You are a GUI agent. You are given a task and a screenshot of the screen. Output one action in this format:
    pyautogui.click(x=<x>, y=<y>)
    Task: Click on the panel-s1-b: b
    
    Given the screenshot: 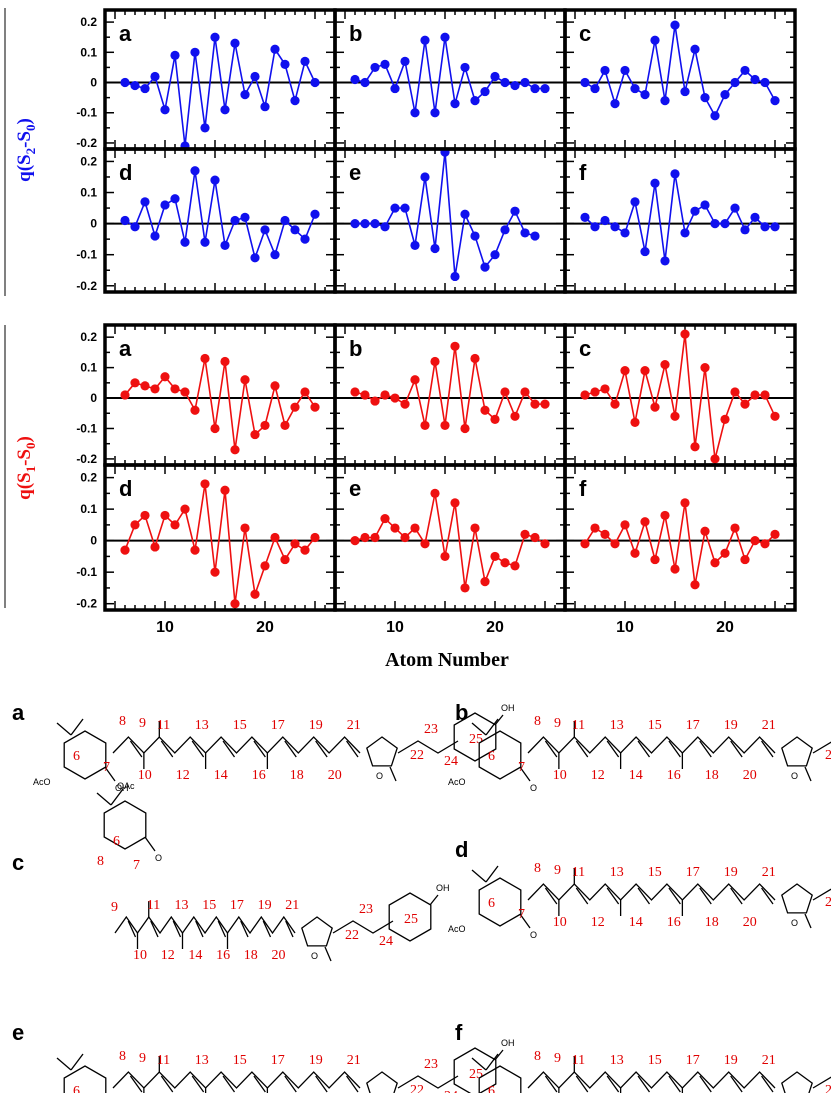 What is the action you would take?
    pyautogui.click(x=450, y=395)
    